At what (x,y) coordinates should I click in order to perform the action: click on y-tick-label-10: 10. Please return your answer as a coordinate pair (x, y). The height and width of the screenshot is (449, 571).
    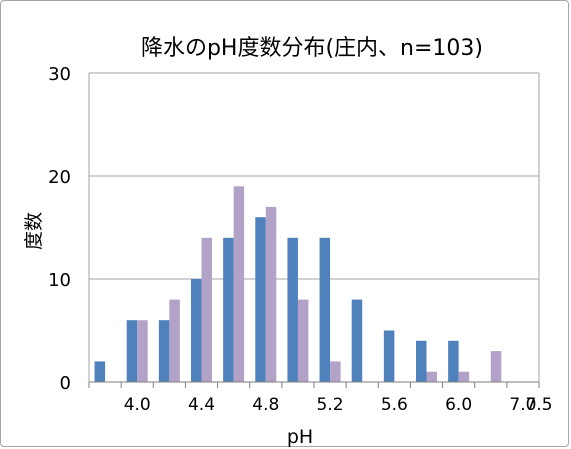
    Looking at the image, I should click on (59, 280).